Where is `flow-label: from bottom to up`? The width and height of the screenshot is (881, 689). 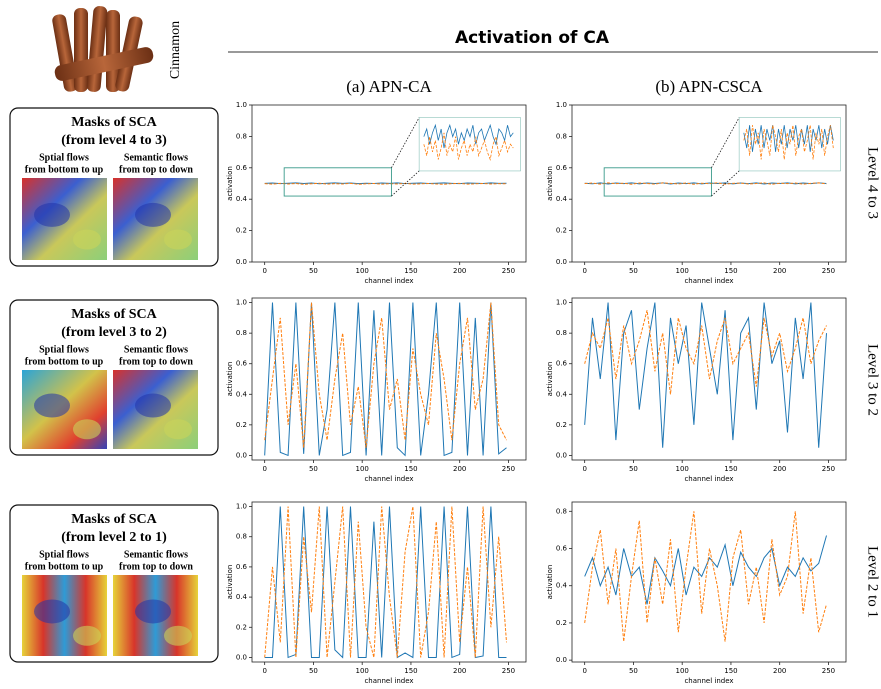 flow-label: from bottom to up is located at coordinates (64, 361).